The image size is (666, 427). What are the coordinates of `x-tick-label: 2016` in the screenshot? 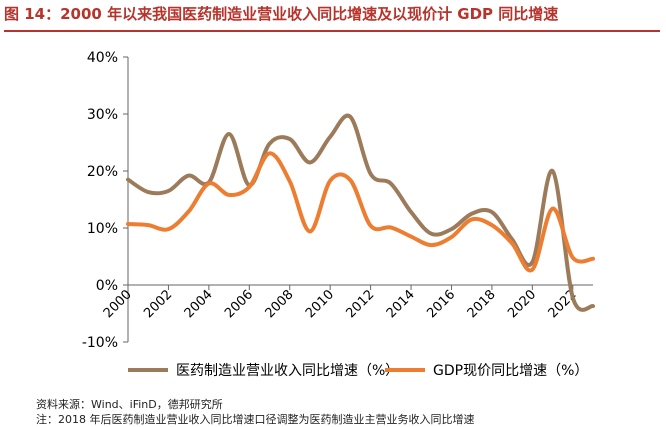 It's located at (441, 304).